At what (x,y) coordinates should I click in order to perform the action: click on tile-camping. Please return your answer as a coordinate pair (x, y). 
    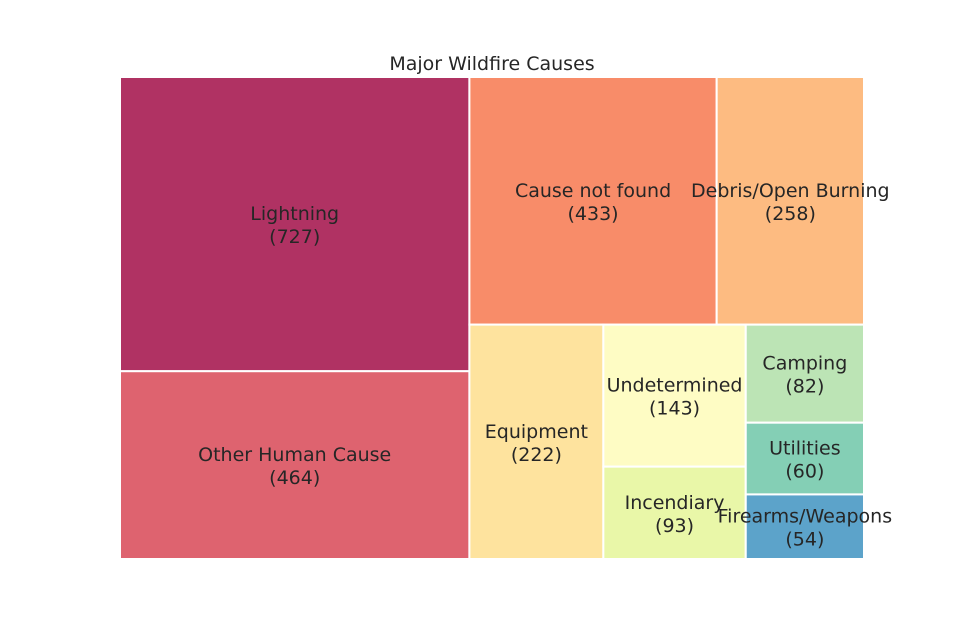
    Looking at the image, I should click on (805, 373).